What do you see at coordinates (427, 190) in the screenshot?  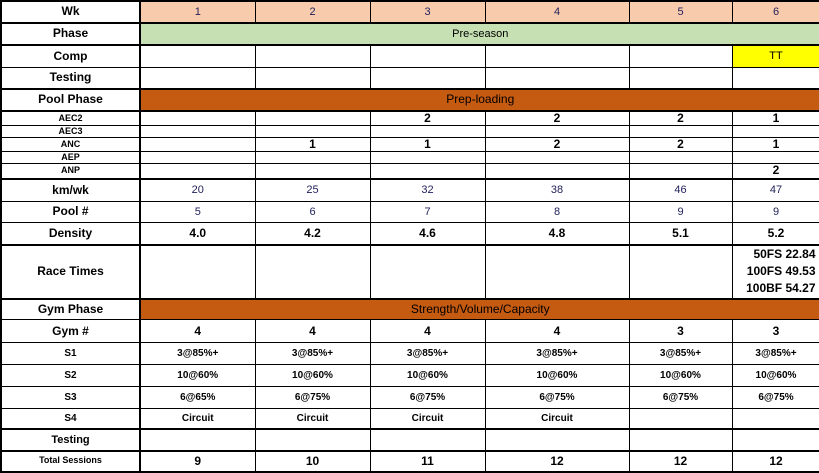 I see `km-wk-cell: 32` at bounding box center [427, 190].